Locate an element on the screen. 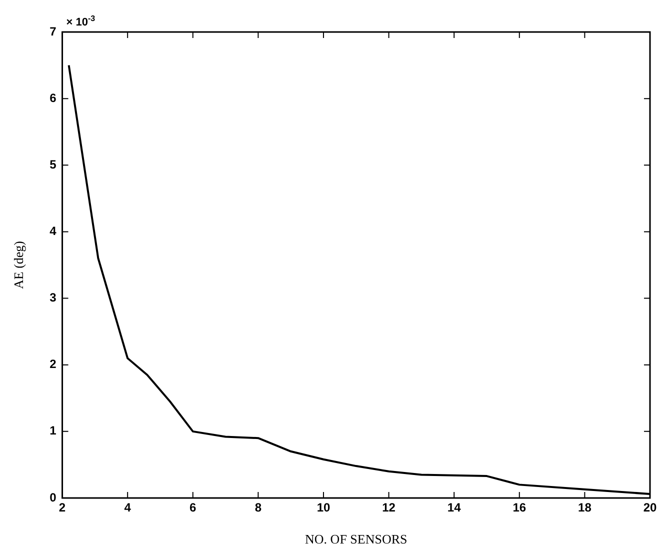  x-tick-label: 14 is located at coordinates (454, 507).